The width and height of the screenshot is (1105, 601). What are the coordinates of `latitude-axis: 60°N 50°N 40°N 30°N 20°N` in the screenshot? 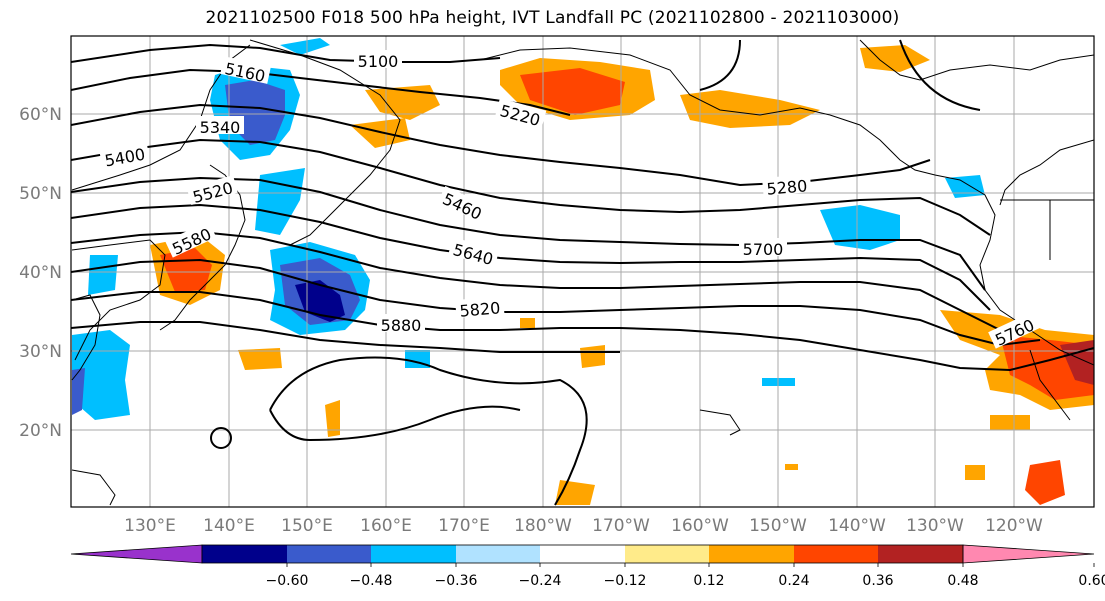 It's located at (40, 273).